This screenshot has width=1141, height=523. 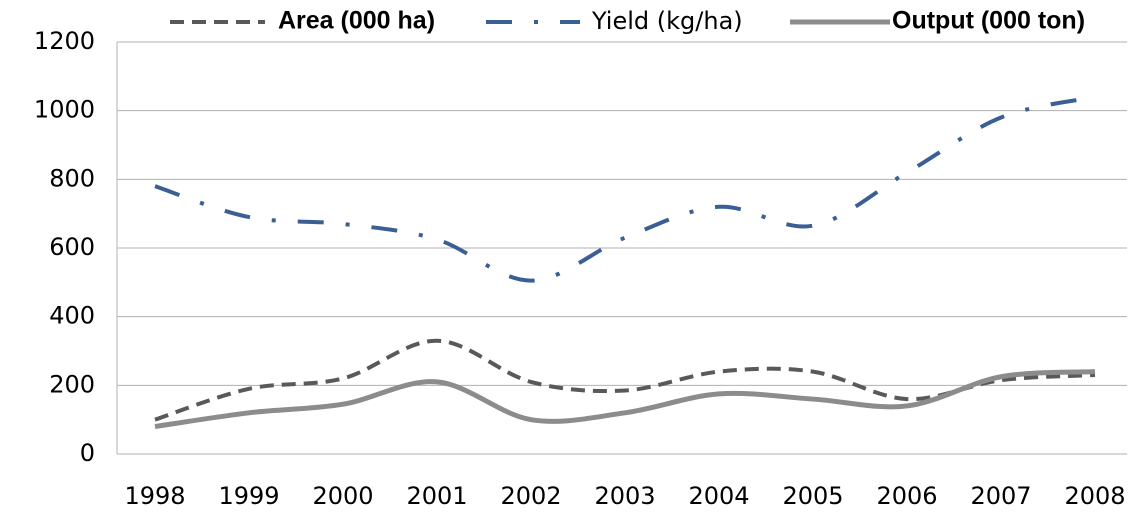 What do you see at coordinates (154, 496) in the screenshot?
I see `x-tick-label: 1998` at bounding box center [154, 496].